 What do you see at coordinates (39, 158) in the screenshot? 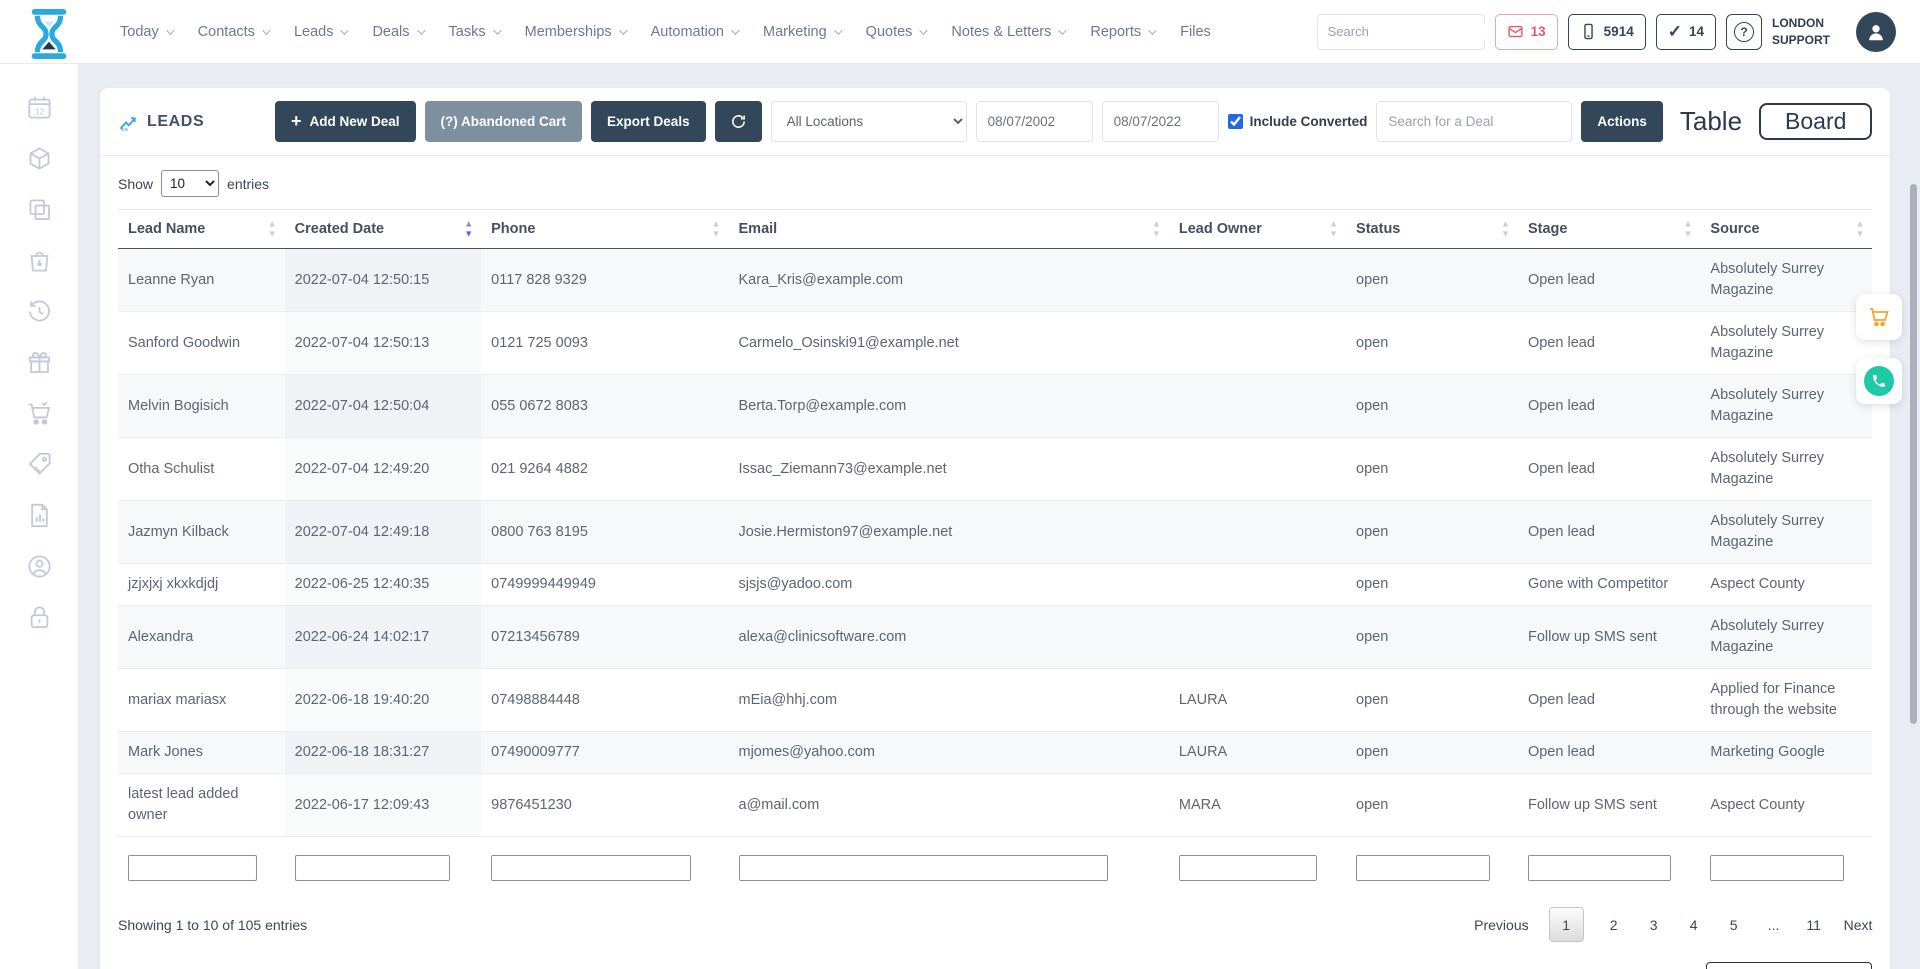
I see `package-icon` at bounding box center [39, 158].